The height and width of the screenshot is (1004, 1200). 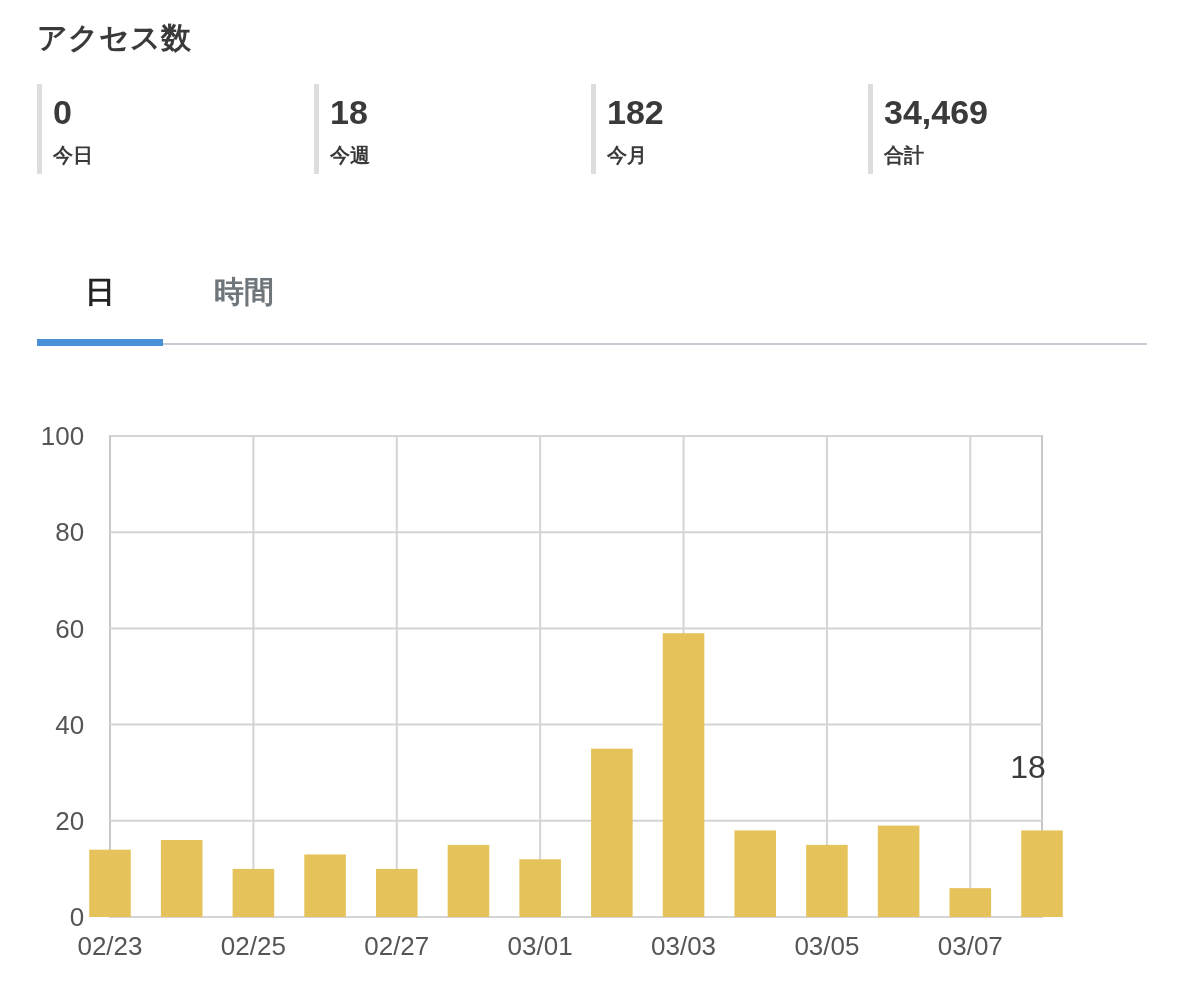 What do you see at coordinates (62, 436) in the screenshot?
I see `y-tick-label: 100` at bounding box center [62, 436].